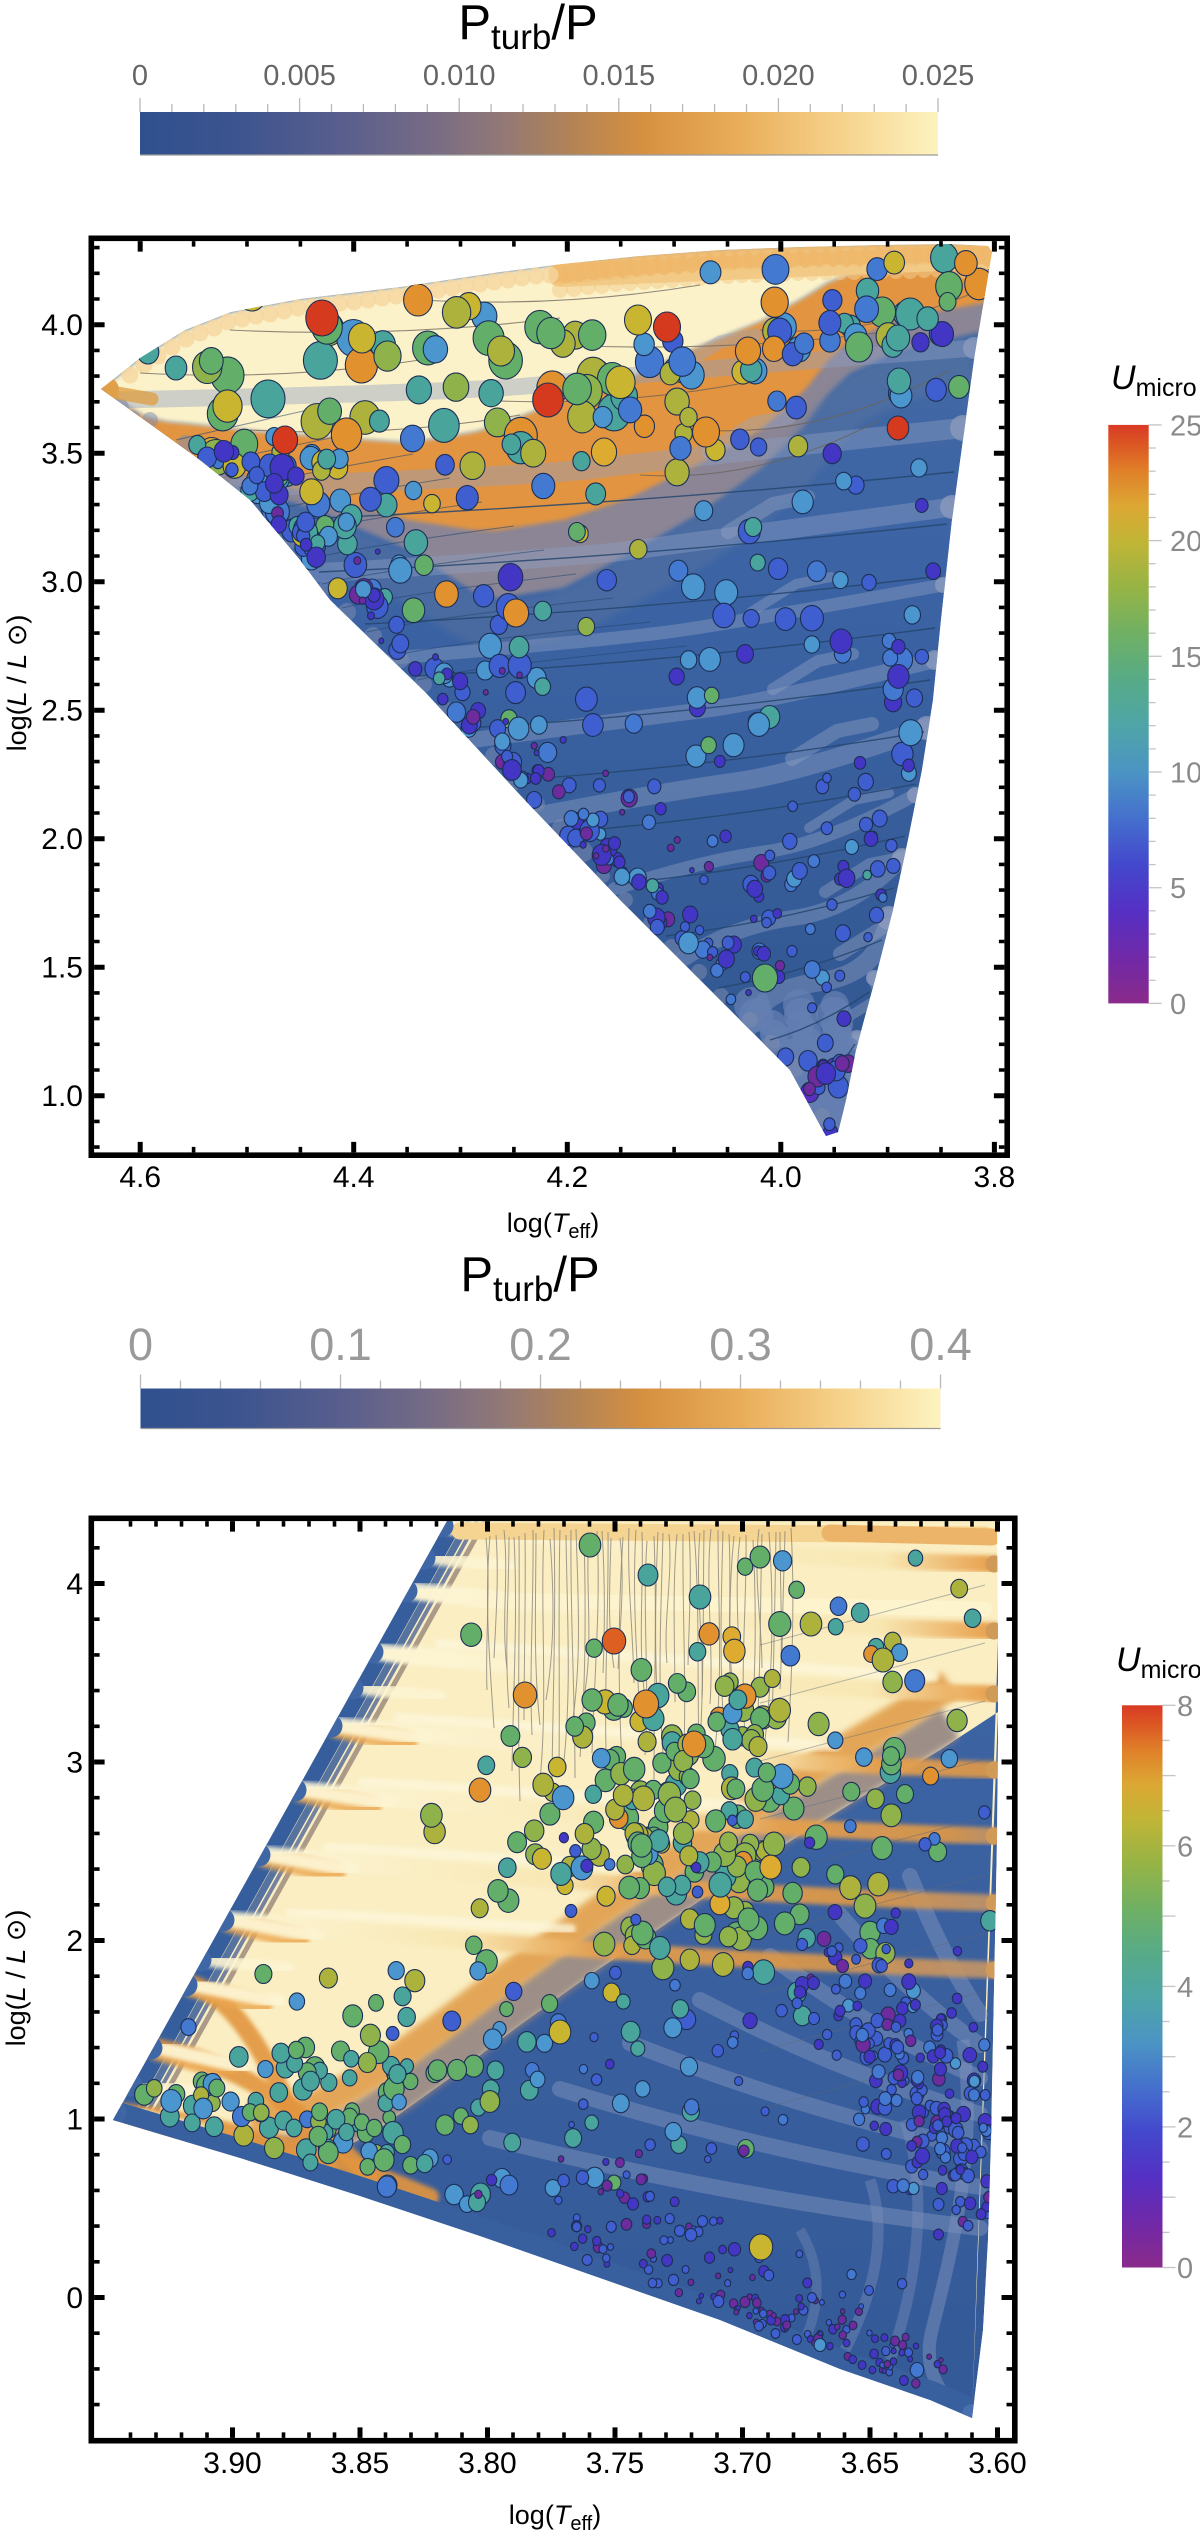 The height and width of the screenshot is (2535, 1200). Describe the element at coordinates (232, 2463) in the screenshot. I see `svg-text: 3.90` at that location.